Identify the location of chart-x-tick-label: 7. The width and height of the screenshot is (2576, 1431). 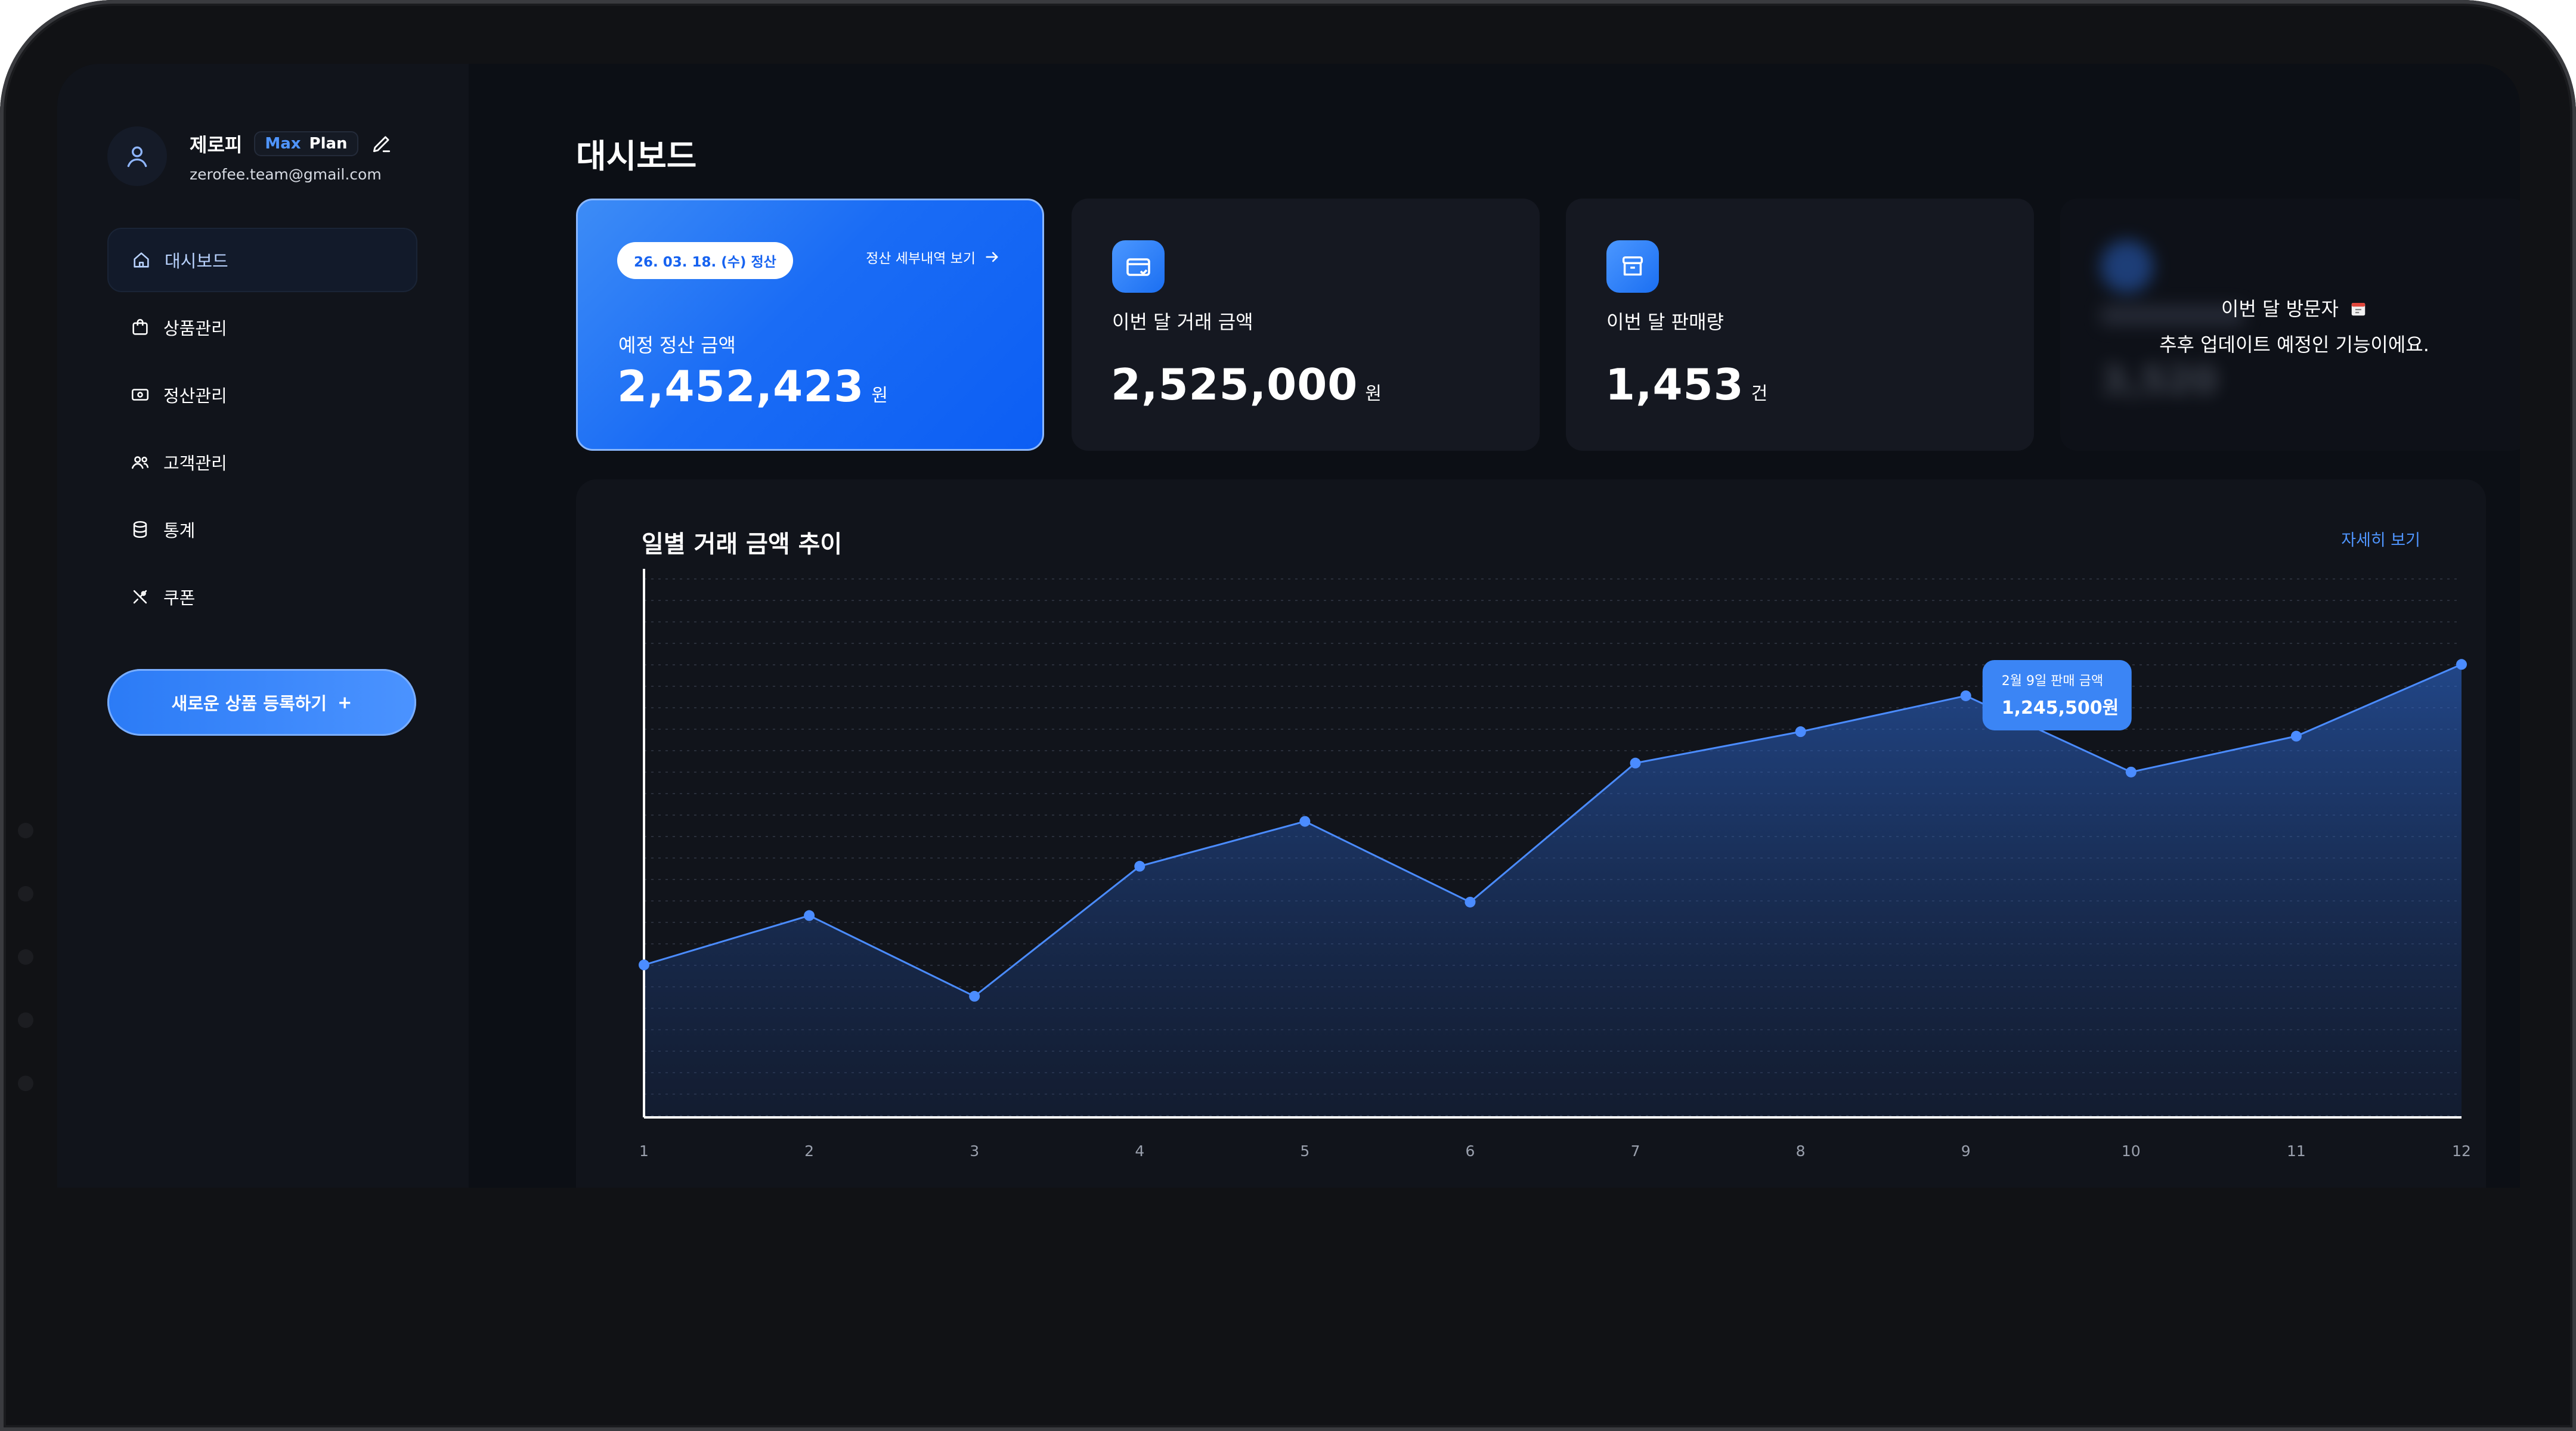
(1636, 1151).